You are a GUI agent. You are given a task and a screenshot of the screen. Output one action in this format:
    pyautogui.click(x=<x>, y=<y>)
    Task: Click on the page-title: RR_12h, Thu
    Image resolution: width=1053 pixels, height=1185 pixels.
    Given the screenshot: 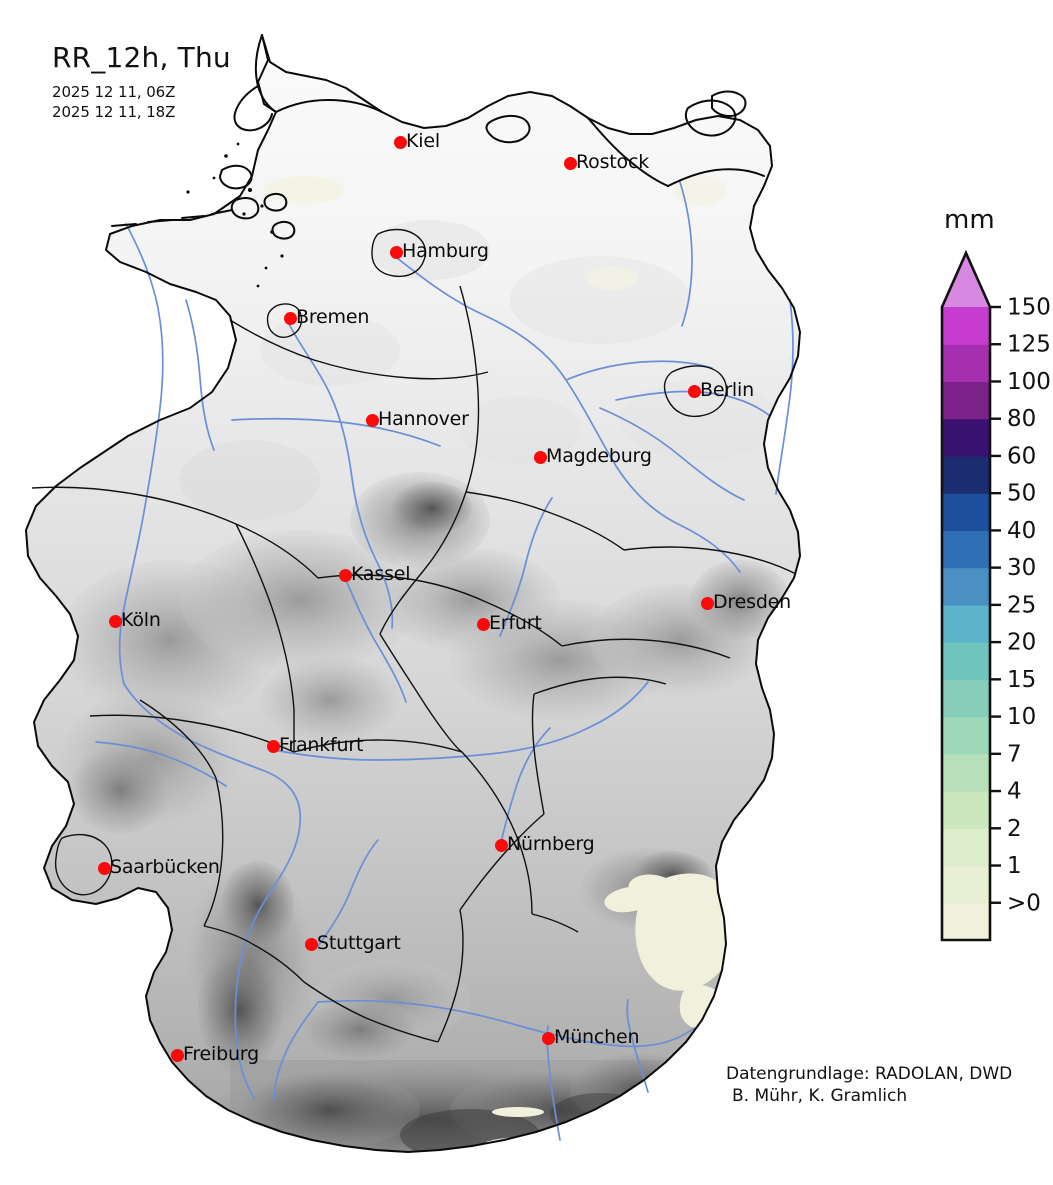 What is the action you would take?
    pyautogui.click(x=141, y=57)
    